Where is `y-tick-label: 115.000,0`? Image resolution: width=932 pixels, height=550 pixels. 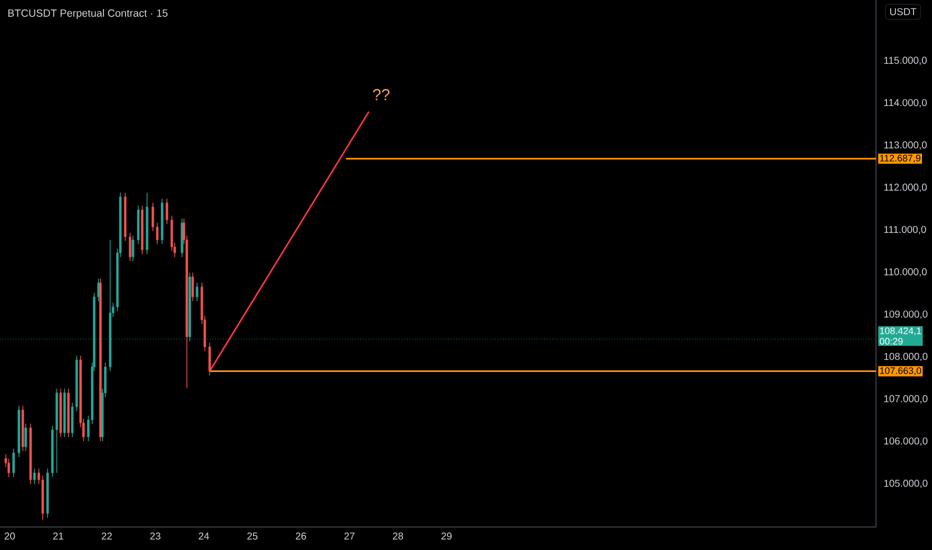 y-tick-label: 115.000,0 is located at coordinates (905, 61).